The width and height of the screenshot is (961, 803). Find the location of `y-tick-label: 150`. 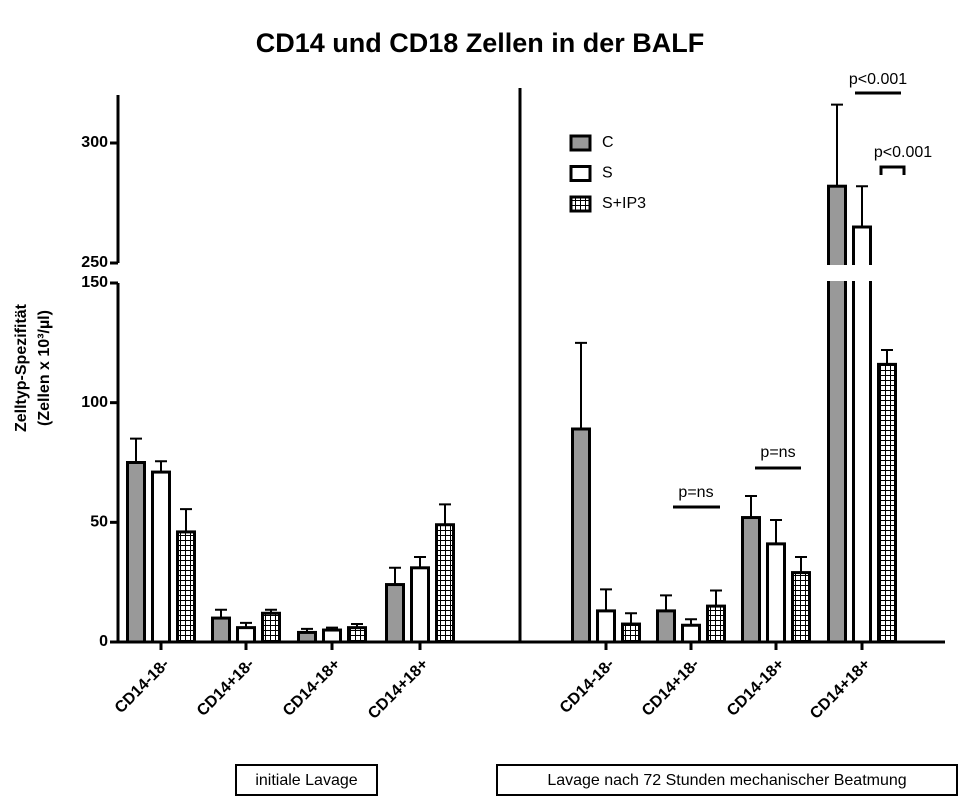

y-tick-label: 150 is located at coordinates (94, 282).